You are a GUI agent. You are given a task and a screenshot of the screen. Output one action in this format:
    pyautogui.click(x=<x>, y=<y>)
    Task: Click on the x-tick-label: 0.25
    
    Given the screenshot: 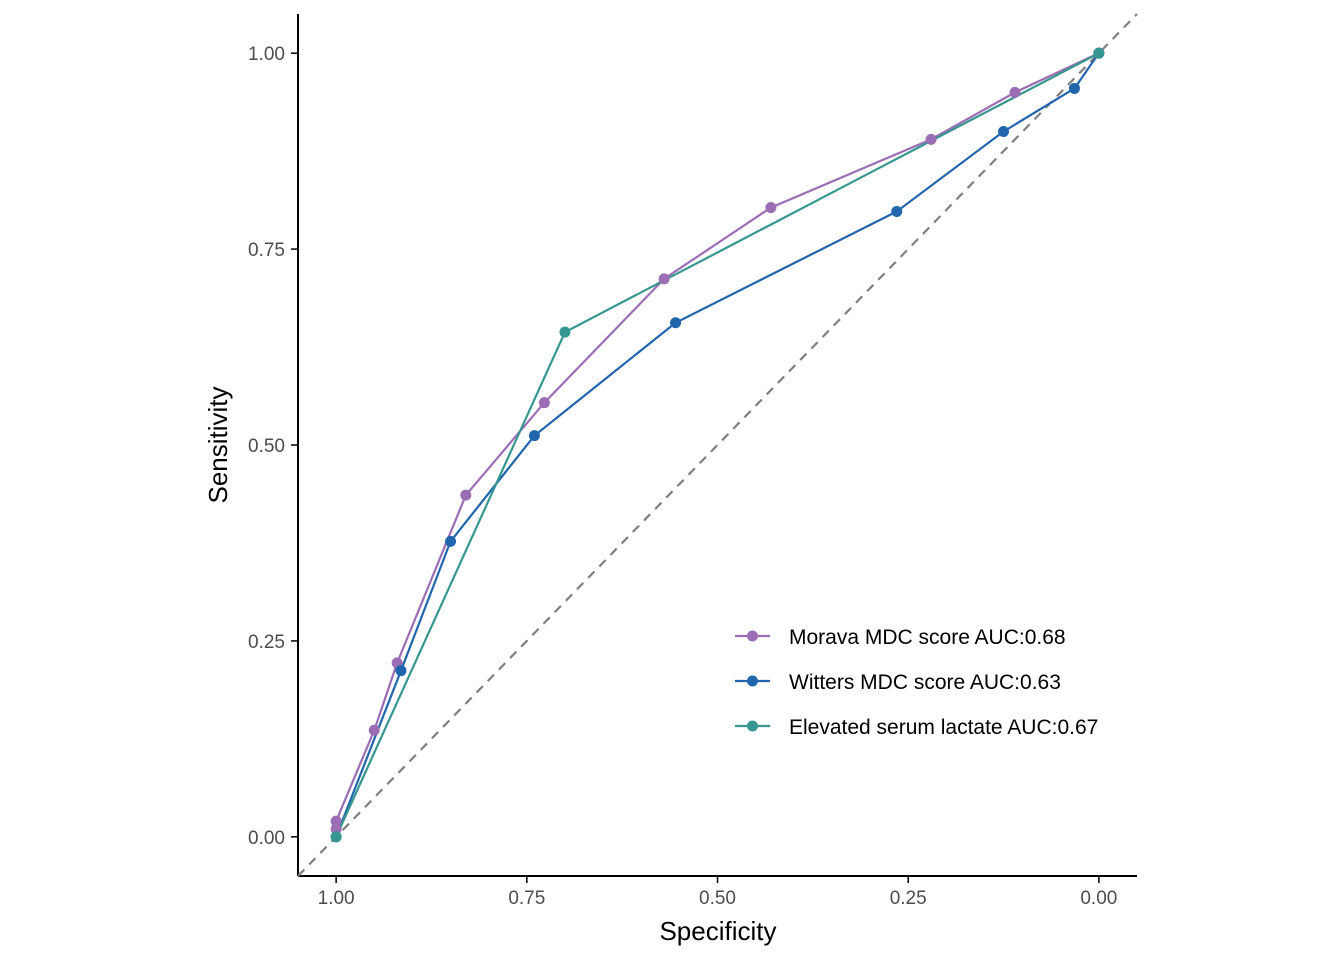 What is the action you would take?
    pyautogui.click(x=908, y=898)
    